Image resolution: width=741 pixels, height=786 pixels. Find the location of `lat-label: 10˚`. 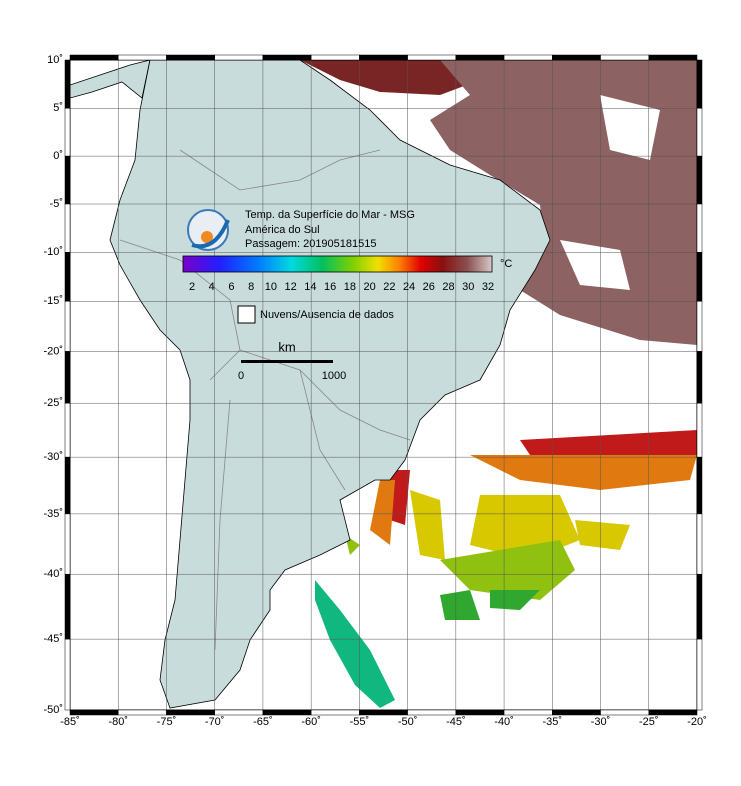

lat-label: 10˚ is located at coordinates (55, 60).